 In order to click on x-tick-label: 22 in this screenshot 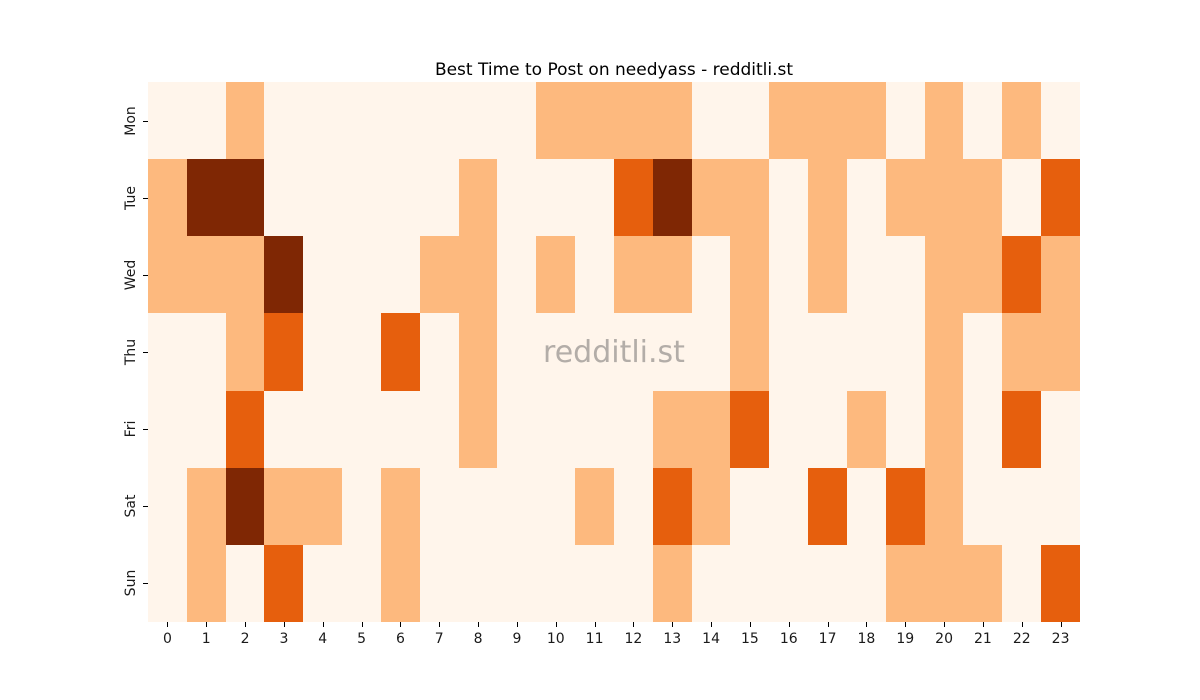, I will do `click(1021, 639)`.